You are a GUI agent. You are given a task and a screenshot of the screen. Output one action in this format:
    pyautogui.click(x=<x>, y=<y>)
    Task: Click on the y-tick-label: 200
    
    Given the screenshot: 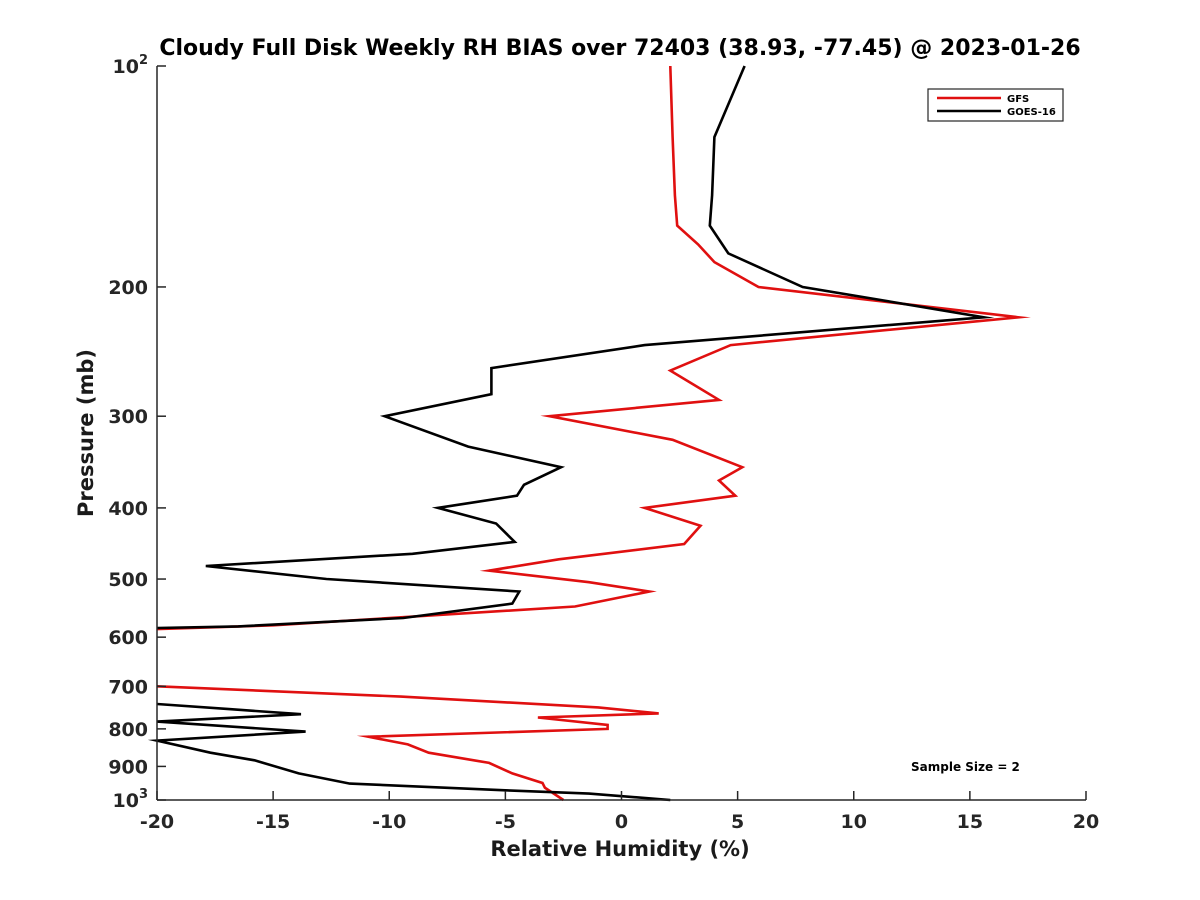 What is the action you would take?
    pyautogui.click(x=128, y=288)
    